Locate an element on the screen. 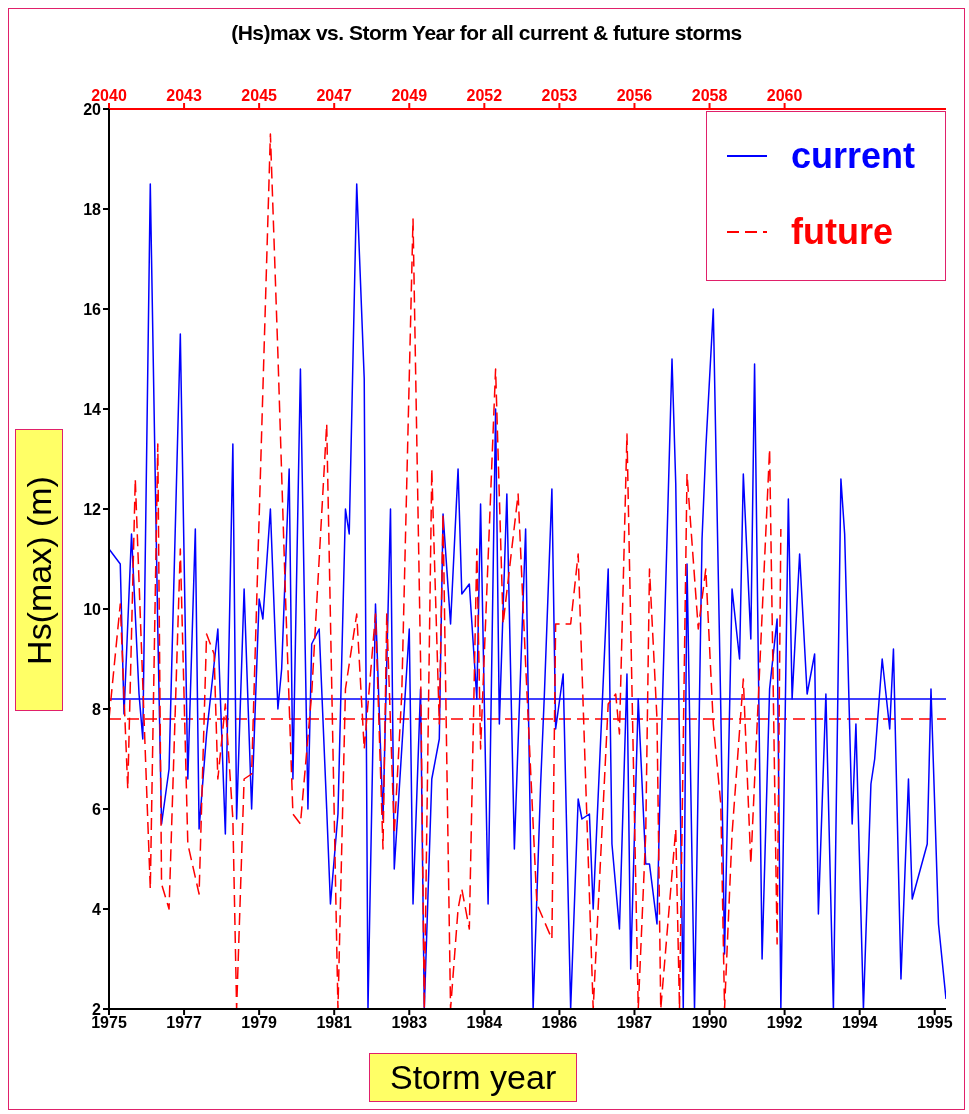 This screenshot has height=1114, width=969. x-tick-label: 1986 is located at coordinates (559, 1023).